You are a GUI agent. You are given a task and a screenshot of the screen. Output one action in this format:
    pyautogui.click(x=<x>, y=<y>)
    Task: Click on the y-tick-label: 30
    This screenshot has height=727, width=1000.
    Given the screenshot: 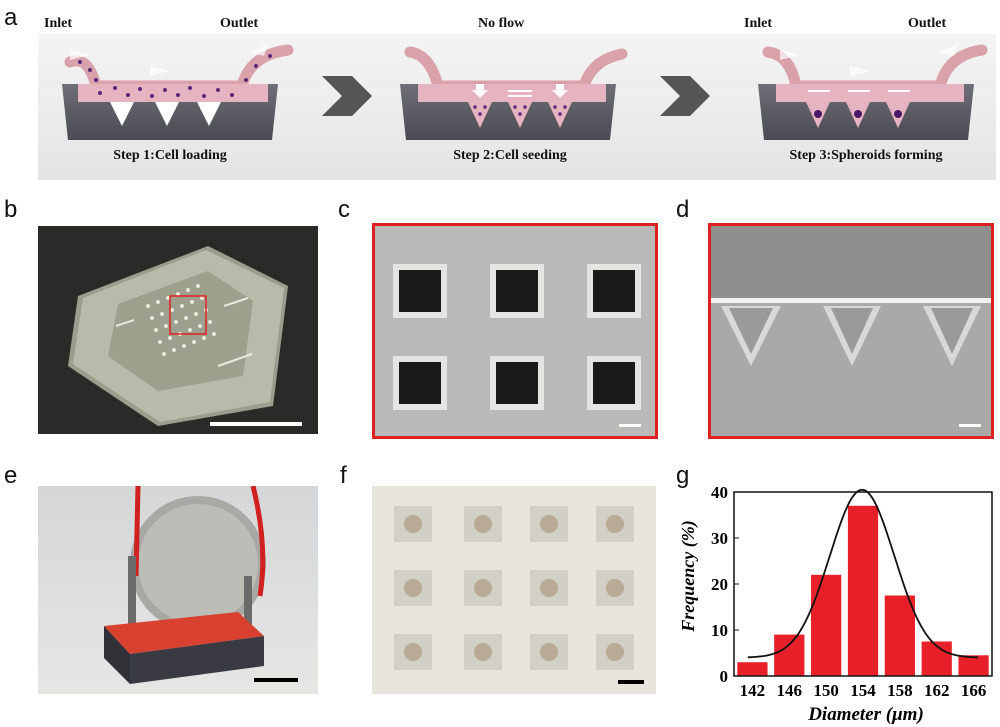 What is the action you would take?
    pyautogui.click(x=719, y=538)
    